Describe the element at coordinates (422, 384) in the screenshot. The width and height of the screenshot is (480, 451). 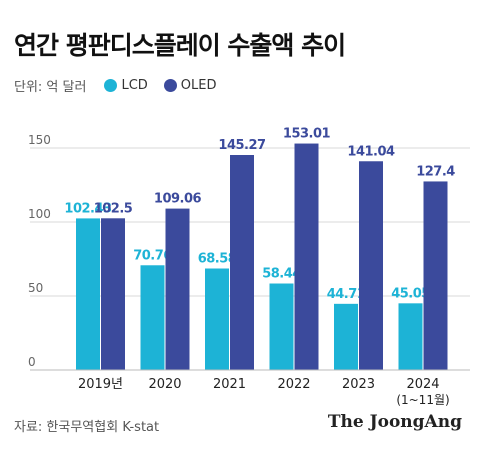
I see `x-tick-label: 2024` at that location.